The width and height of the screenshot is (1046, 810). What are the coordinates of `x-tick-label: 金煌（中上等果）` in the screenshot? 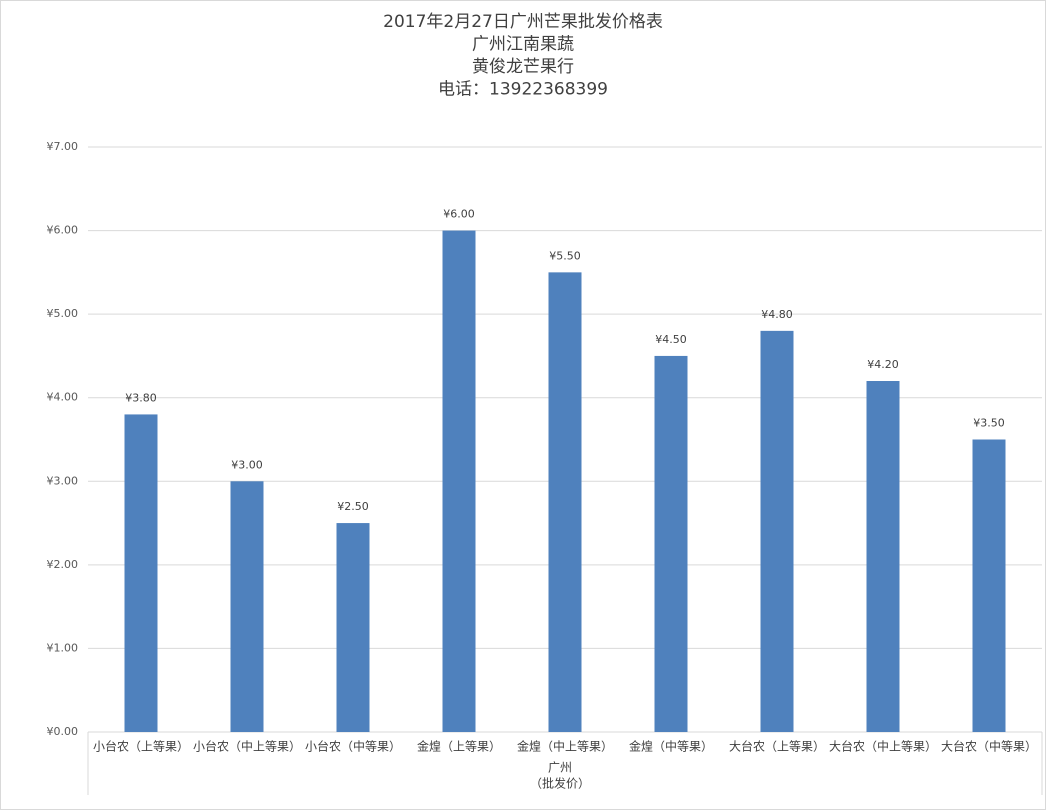 It's located at (565, 746).